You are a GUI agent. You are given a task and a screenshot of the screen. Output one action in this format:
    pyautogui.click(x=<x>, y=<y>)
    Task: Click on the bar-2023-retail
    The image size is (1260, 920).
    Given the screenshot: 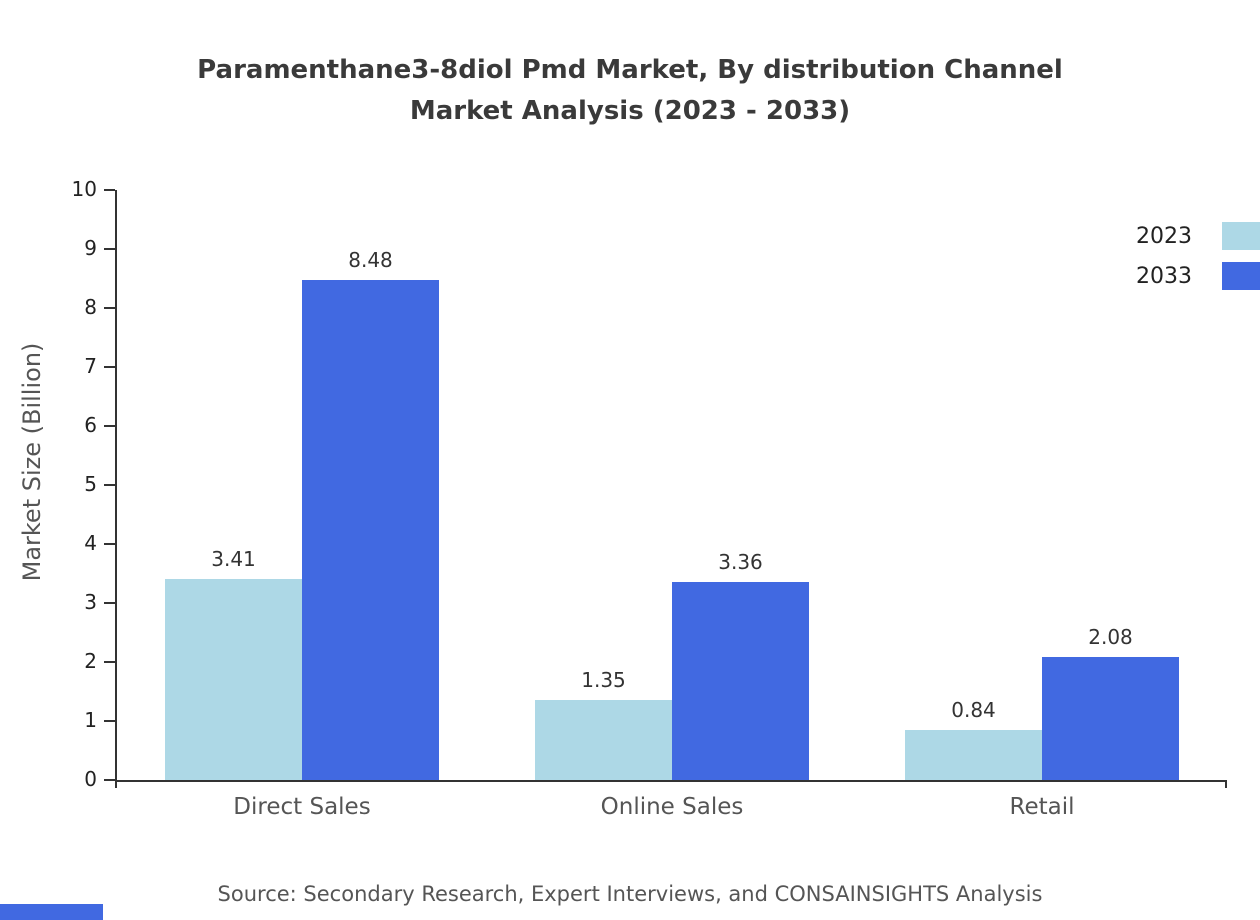 What is the action you would take?
    pyautogui.click(x=973, y=755)
    